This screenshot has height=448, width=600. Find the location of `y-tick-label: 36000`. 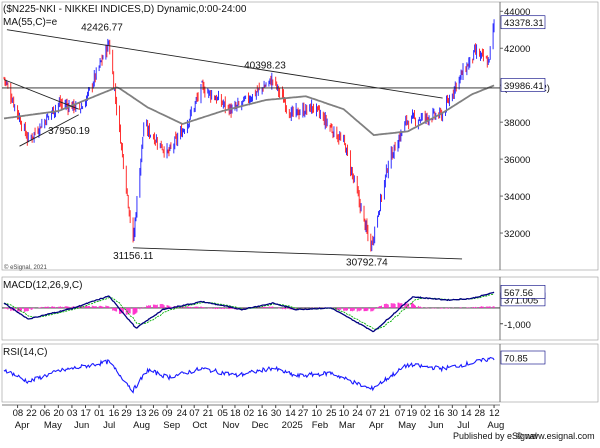

y-tick-label: 36000 is located at coordinates (517, 160).